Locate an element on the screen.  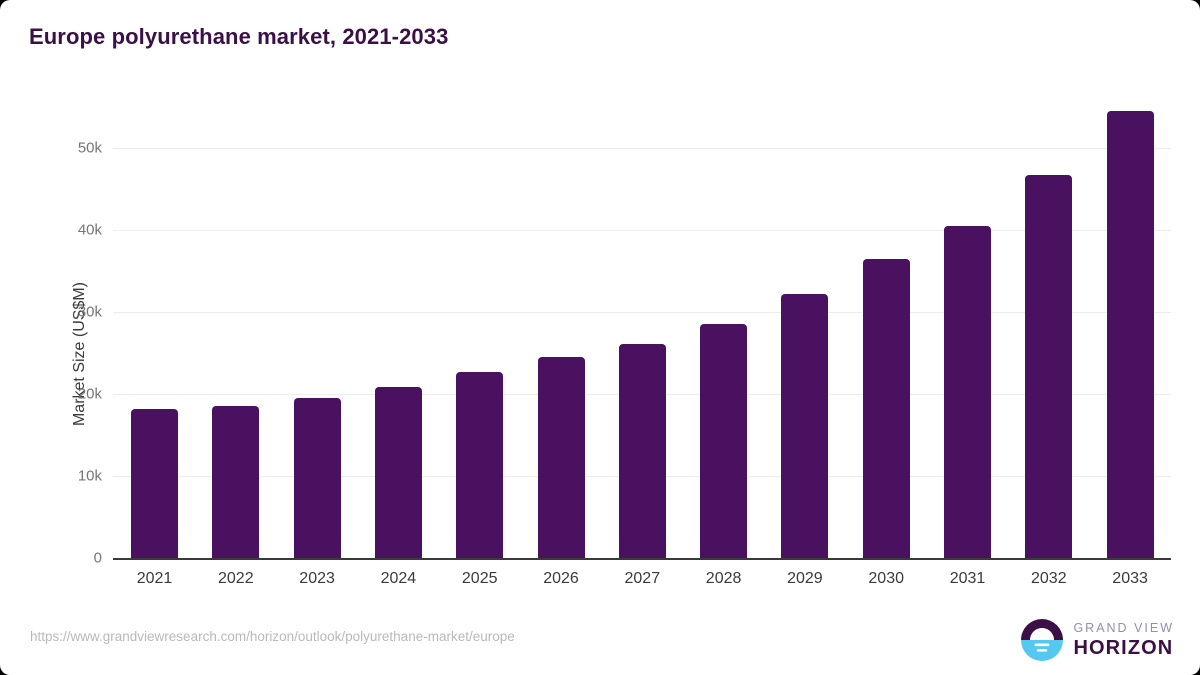
x-axis-tick-label: 2023 is located at coordinates (317, 578).